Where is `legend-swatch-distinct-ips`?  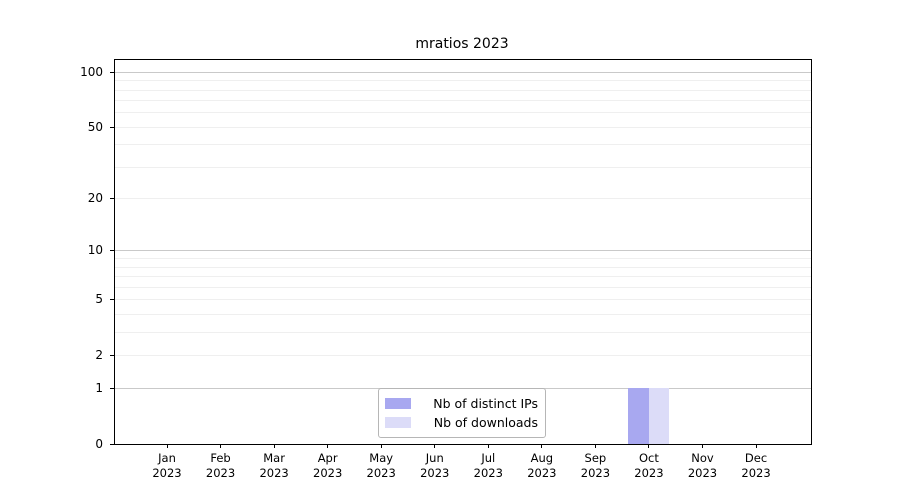
legend-swatch-distinct-ips is located at coordinates (398, 403).